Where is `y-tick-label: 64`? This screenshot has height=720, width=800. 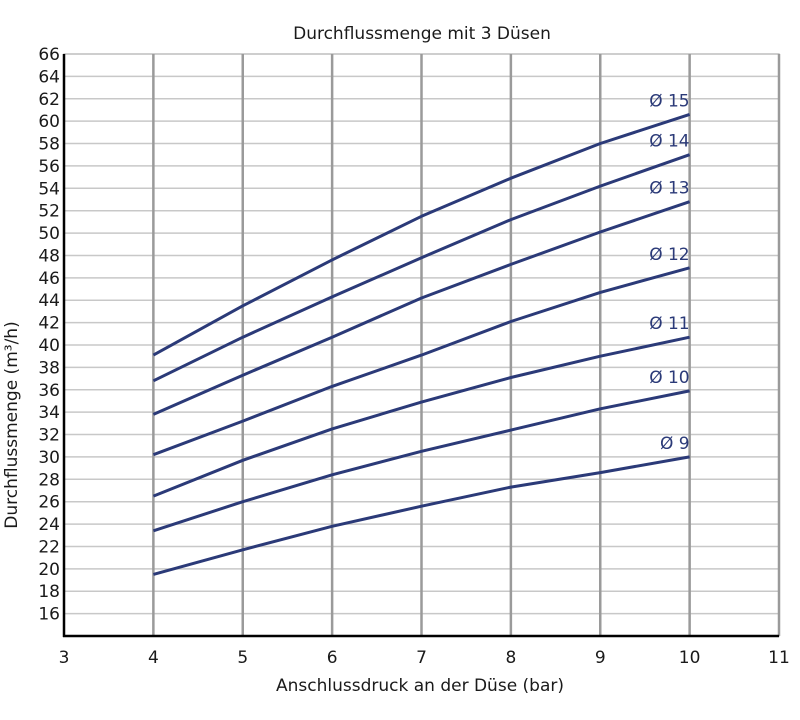
y-tick-label: 64 is located at coordinates (49, 77).